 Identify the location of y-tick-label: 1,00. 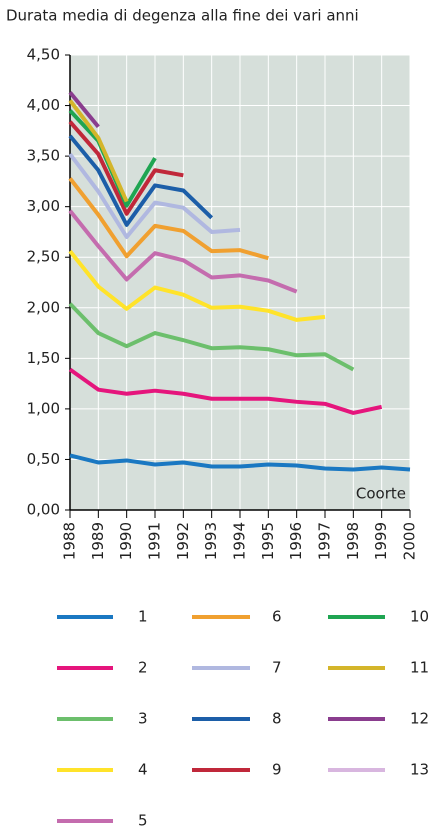
(43, 408).